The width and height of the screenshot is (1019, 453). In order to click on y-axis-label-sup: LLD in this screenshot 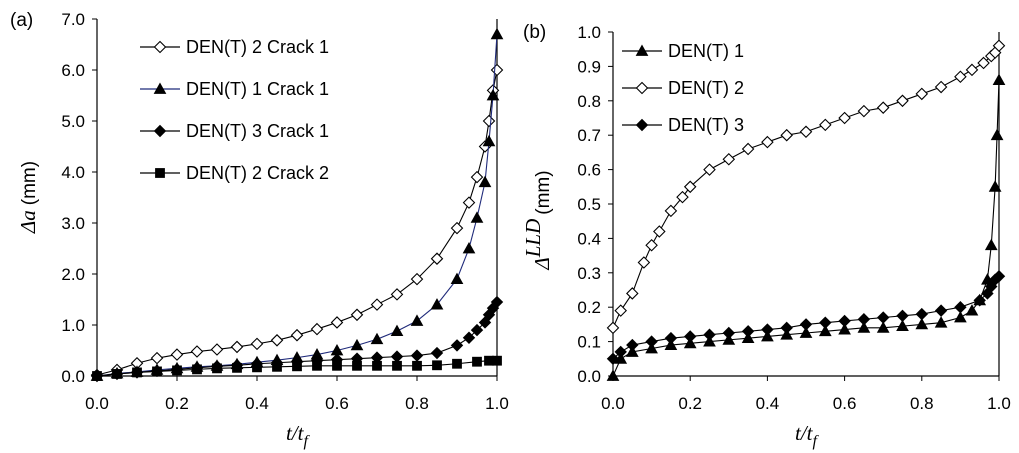, I will do `click(533, 239)`.